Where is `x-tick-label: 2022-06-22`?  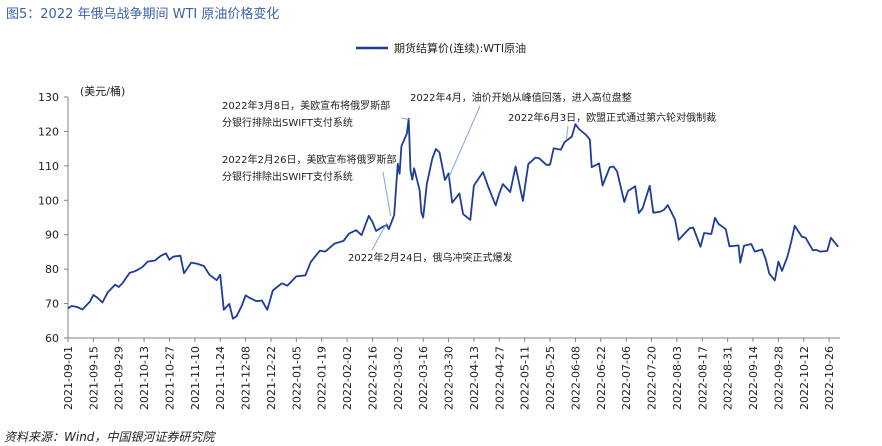 x-tick-label: 2022-06-22 is located at coordinates (601, 378).